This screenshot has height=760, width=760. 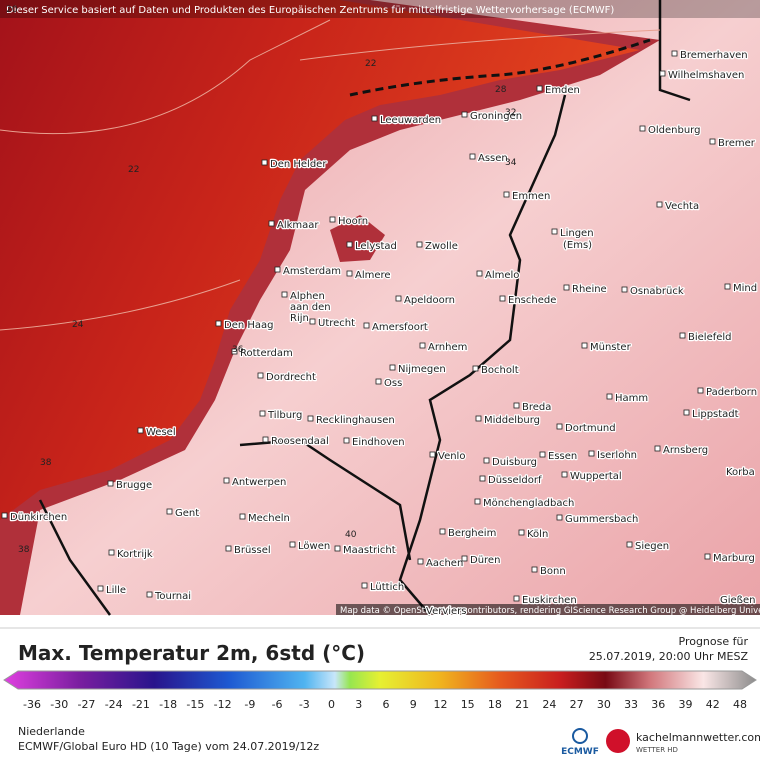 What do you see at coordinates (134, 485) in the screenshot?
I see `city-label: Brugge` at bounding box center [134, 485].